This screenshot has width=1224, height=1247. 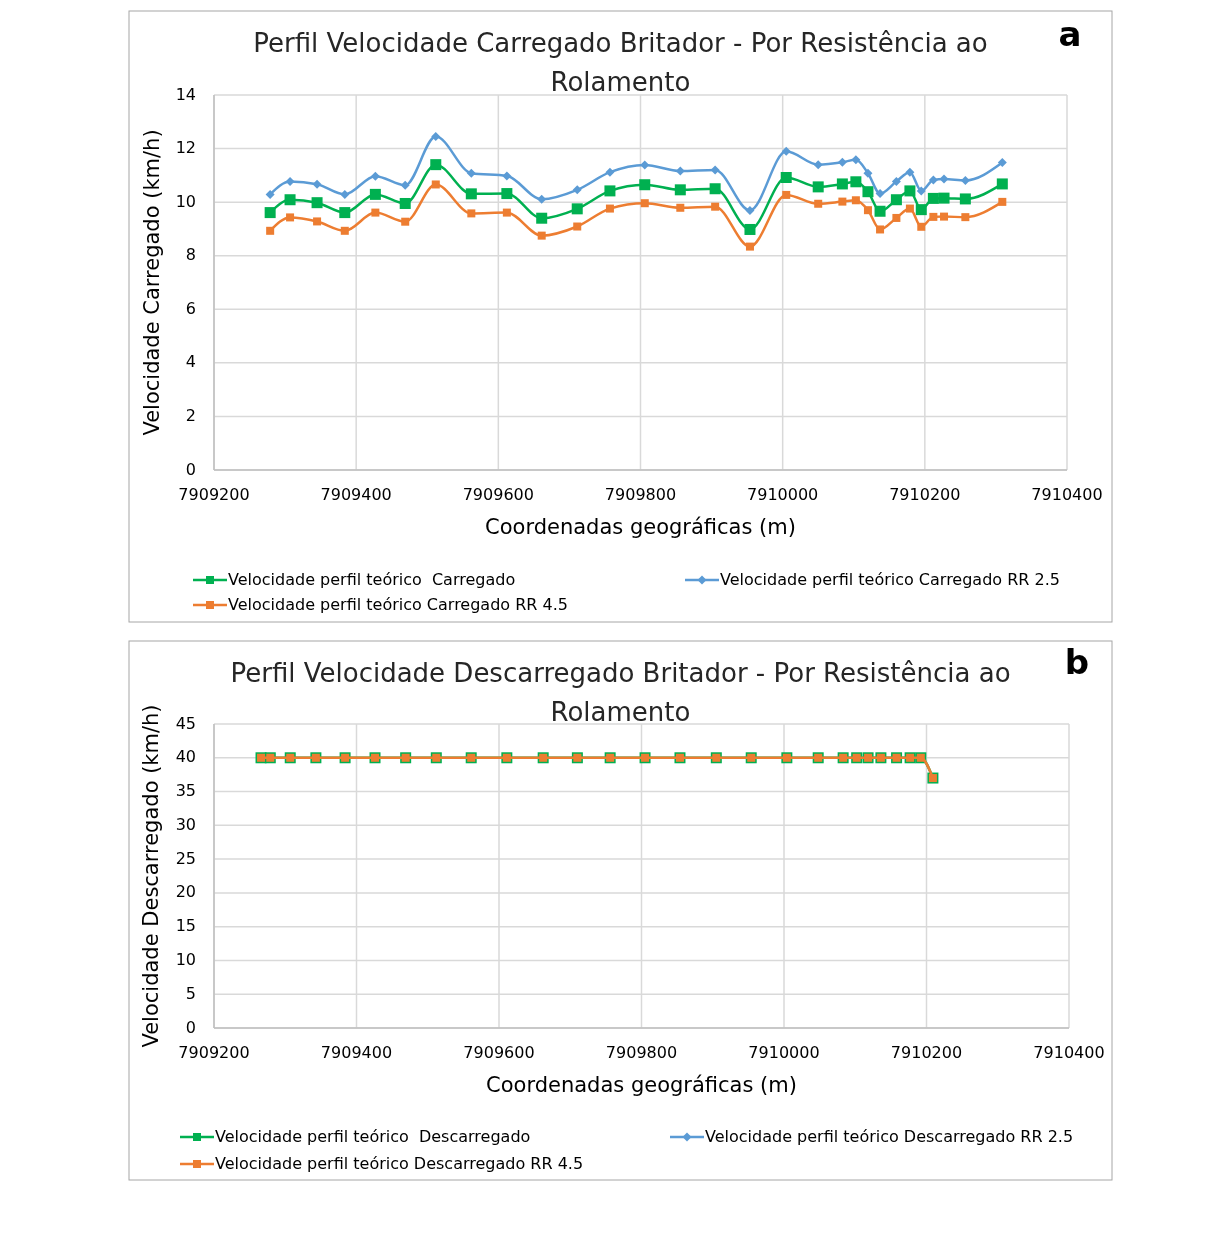 What do you see at coordinates (185, 824) in the screenshot?
I see `y-tick-label: 30` at bounding box center [185, 824].